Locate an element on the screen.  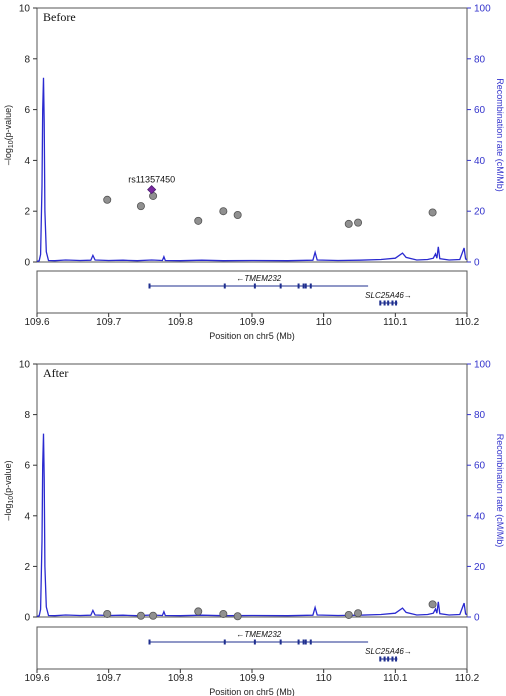
y-axis-title-suffix: (p-value) is located at coordinates (8, 123).